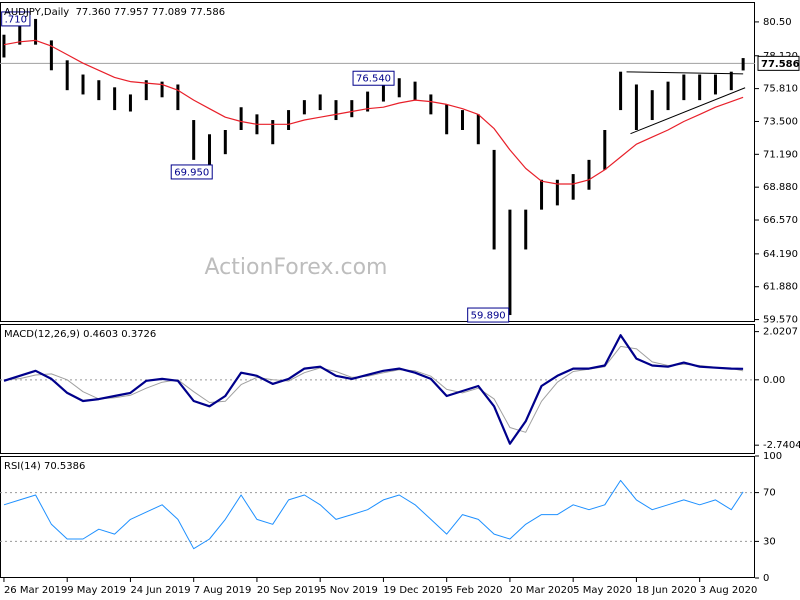  What do you see at coordinates (780, 287) in the screenshot?
I see `y-tick-label: 61.880` at bounding box center [780, 287].